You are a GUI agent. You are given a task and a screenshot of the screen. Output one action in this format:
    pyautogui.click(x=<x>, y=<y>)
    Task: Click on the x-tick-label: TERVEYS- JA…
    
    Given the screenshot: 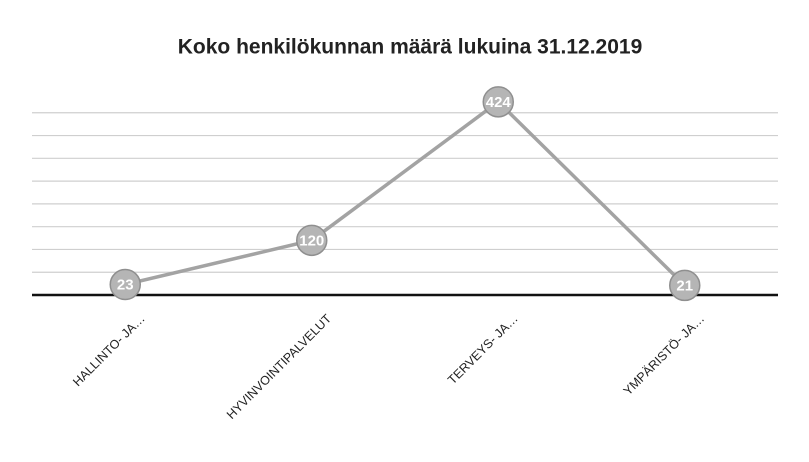 What is the action you would take?
    pyautogui.click(x=483, y=350)
    